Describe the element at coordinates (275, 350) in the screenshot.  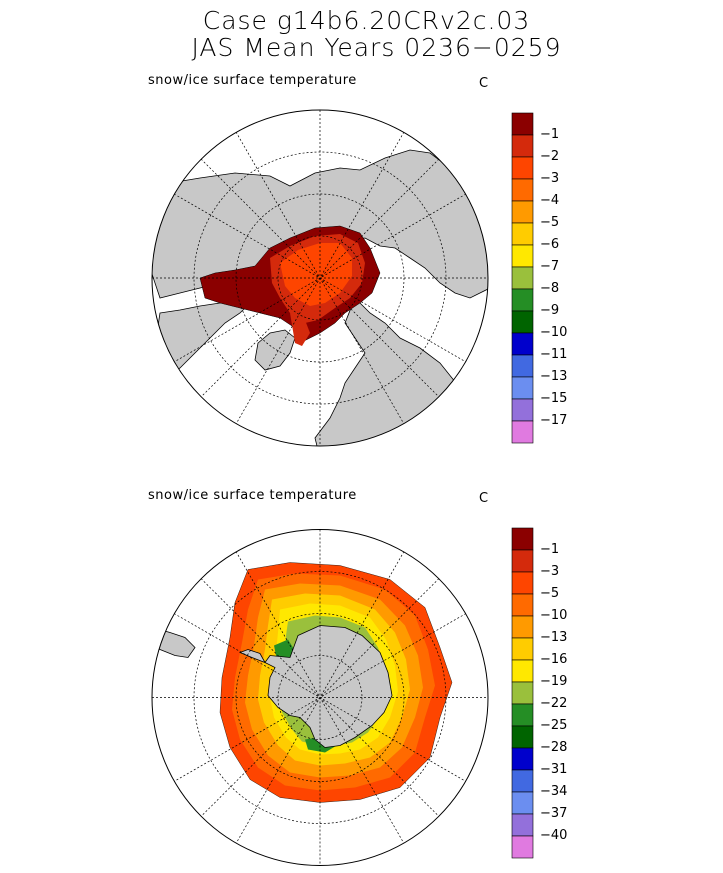
I see `north-land-greenland` at that location.